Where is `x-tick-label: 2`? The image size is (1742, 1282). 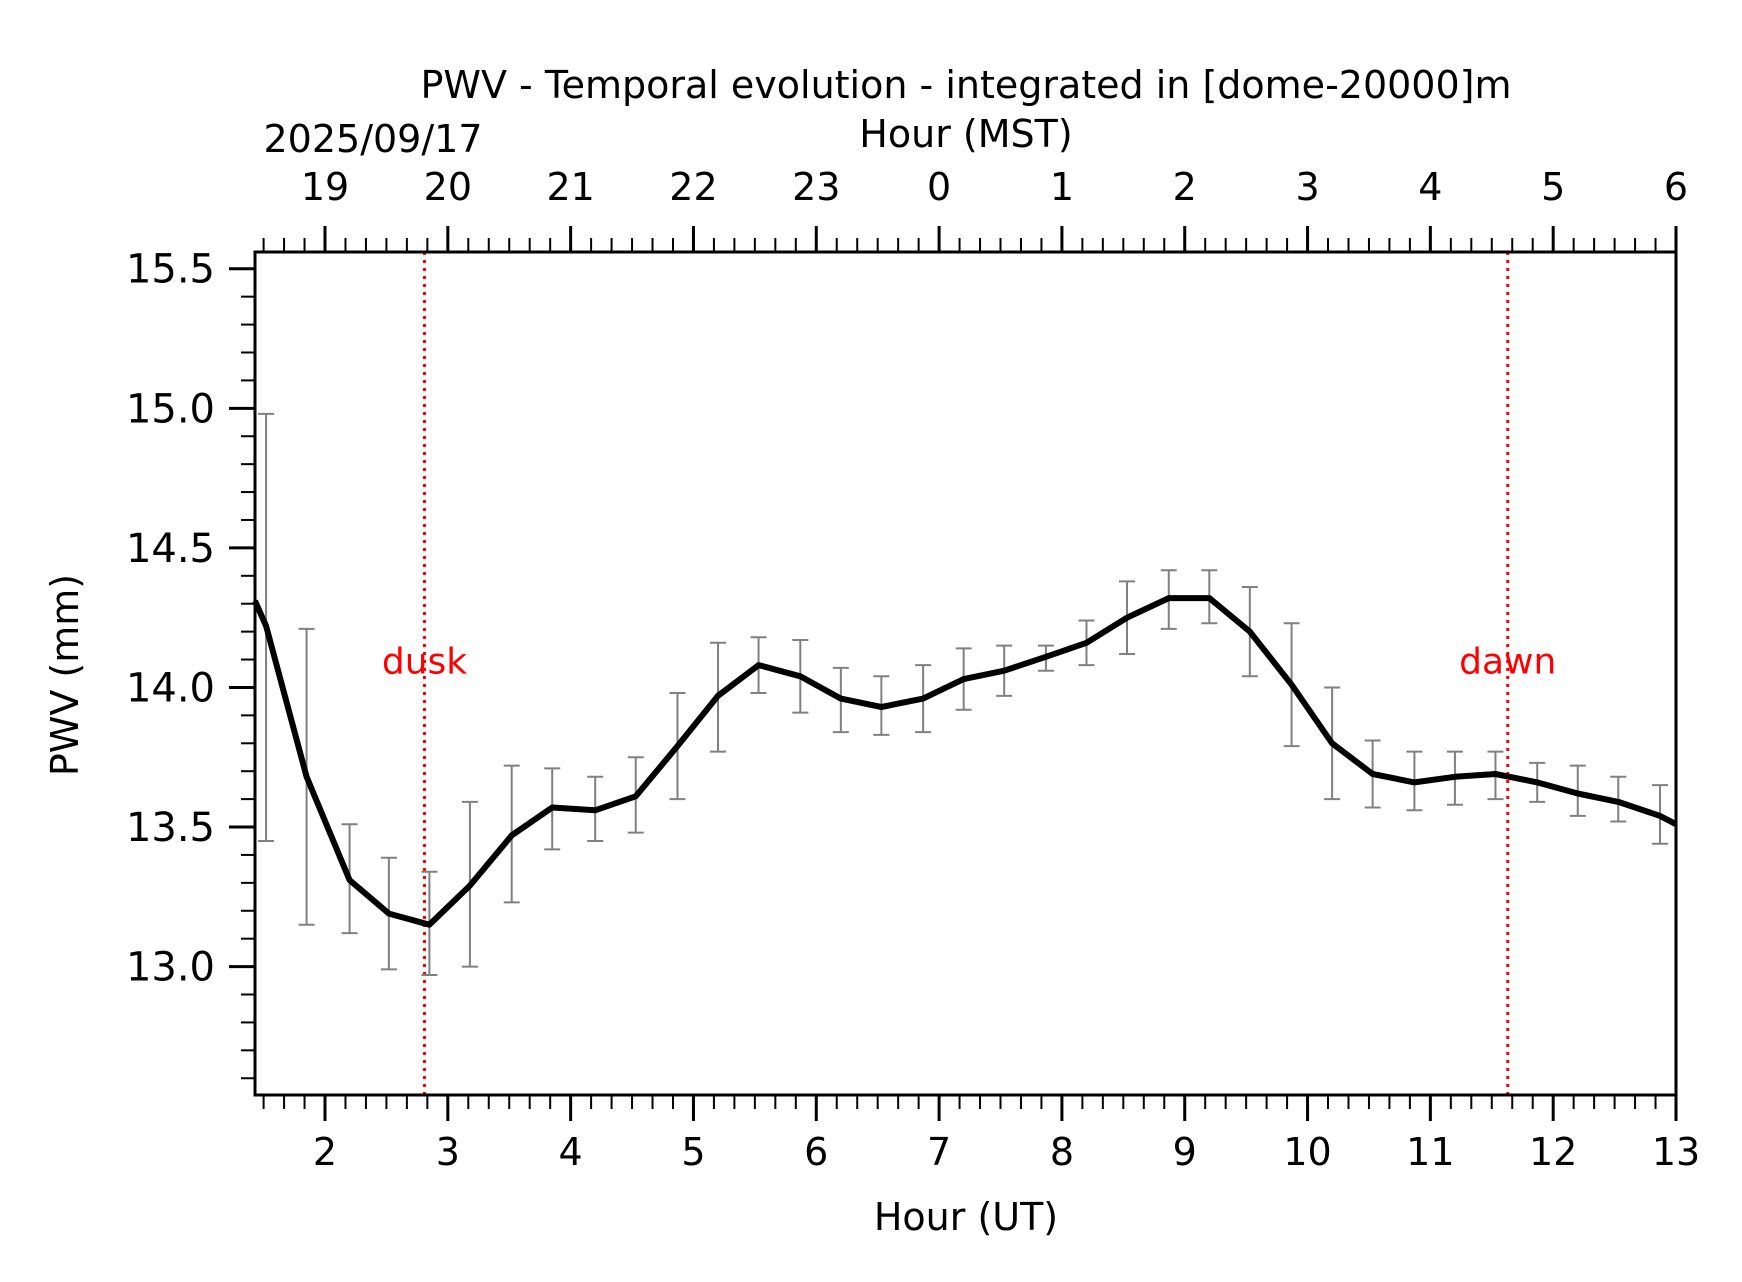
x-tick-label: 2 is located at coordinates (325, 1152).